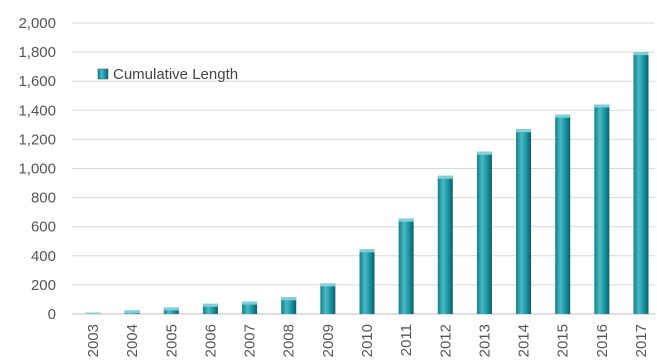 The width and height of the screenshot is (657, 360). I want to click on bar-2010, so click(367, 281).